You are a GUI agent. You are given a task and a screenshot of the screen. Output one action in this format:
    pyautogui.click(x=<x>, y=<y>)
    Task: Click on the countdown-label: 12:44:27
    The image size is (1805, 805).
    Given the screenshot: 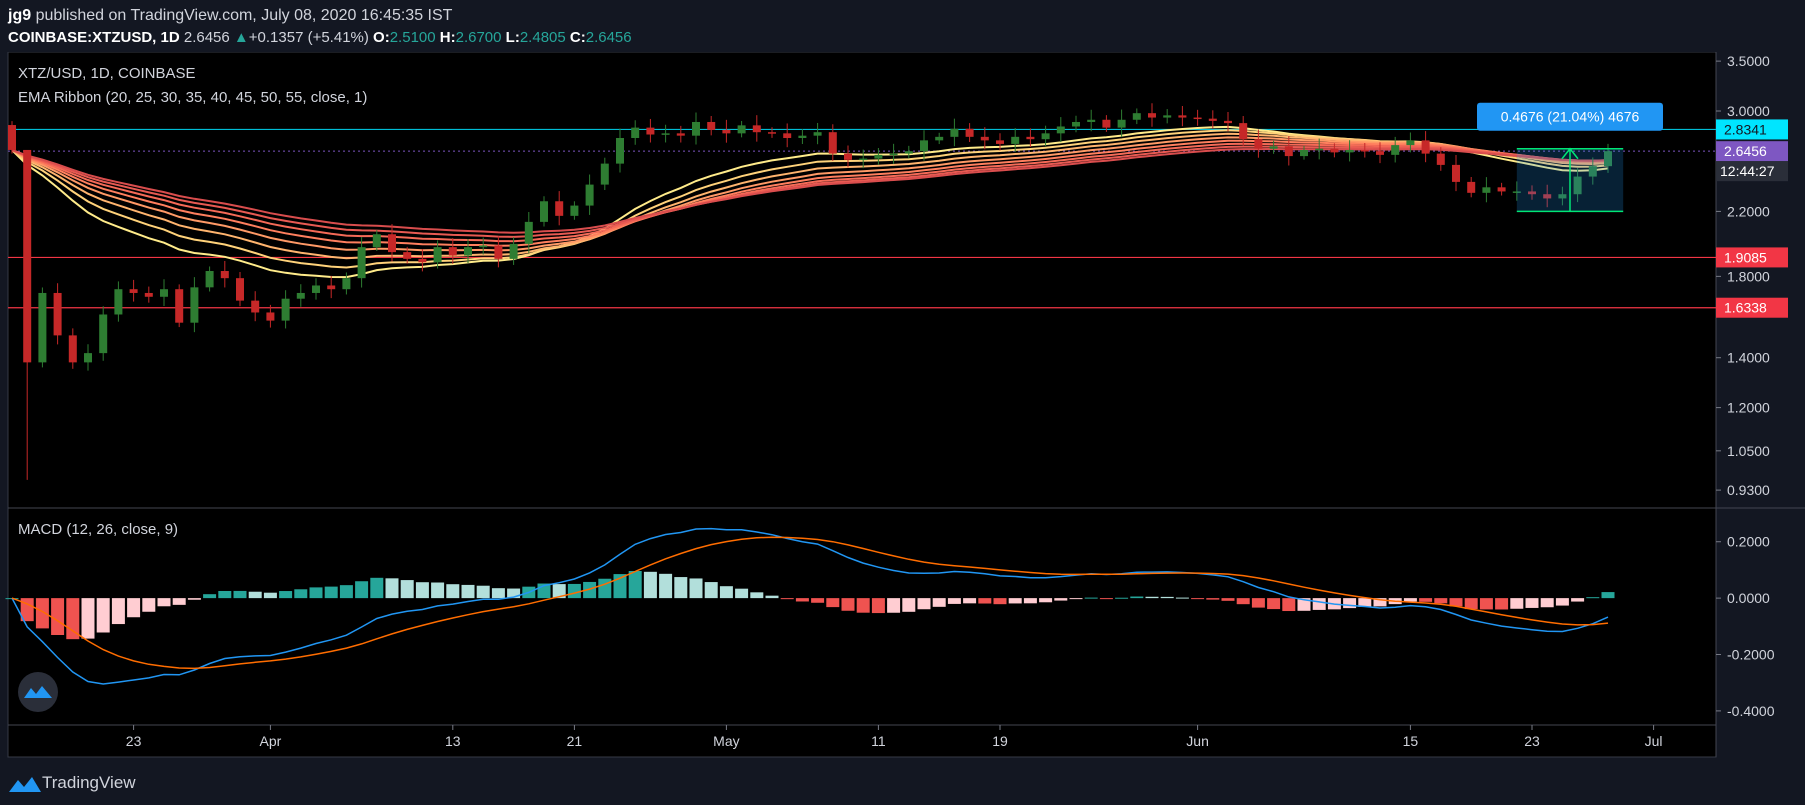 What is the action you would take?
    pyautogui.click(x=1747, y=171)
    